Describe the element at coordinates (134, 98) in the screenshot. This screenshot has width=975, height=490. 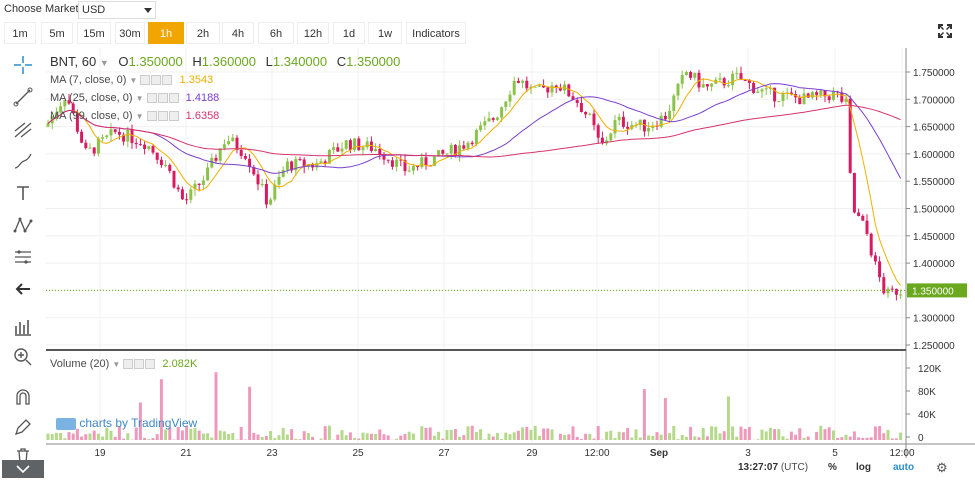
I see `ma25-legend: MA (25, close, 0) ▼ 1.4188` at that location.